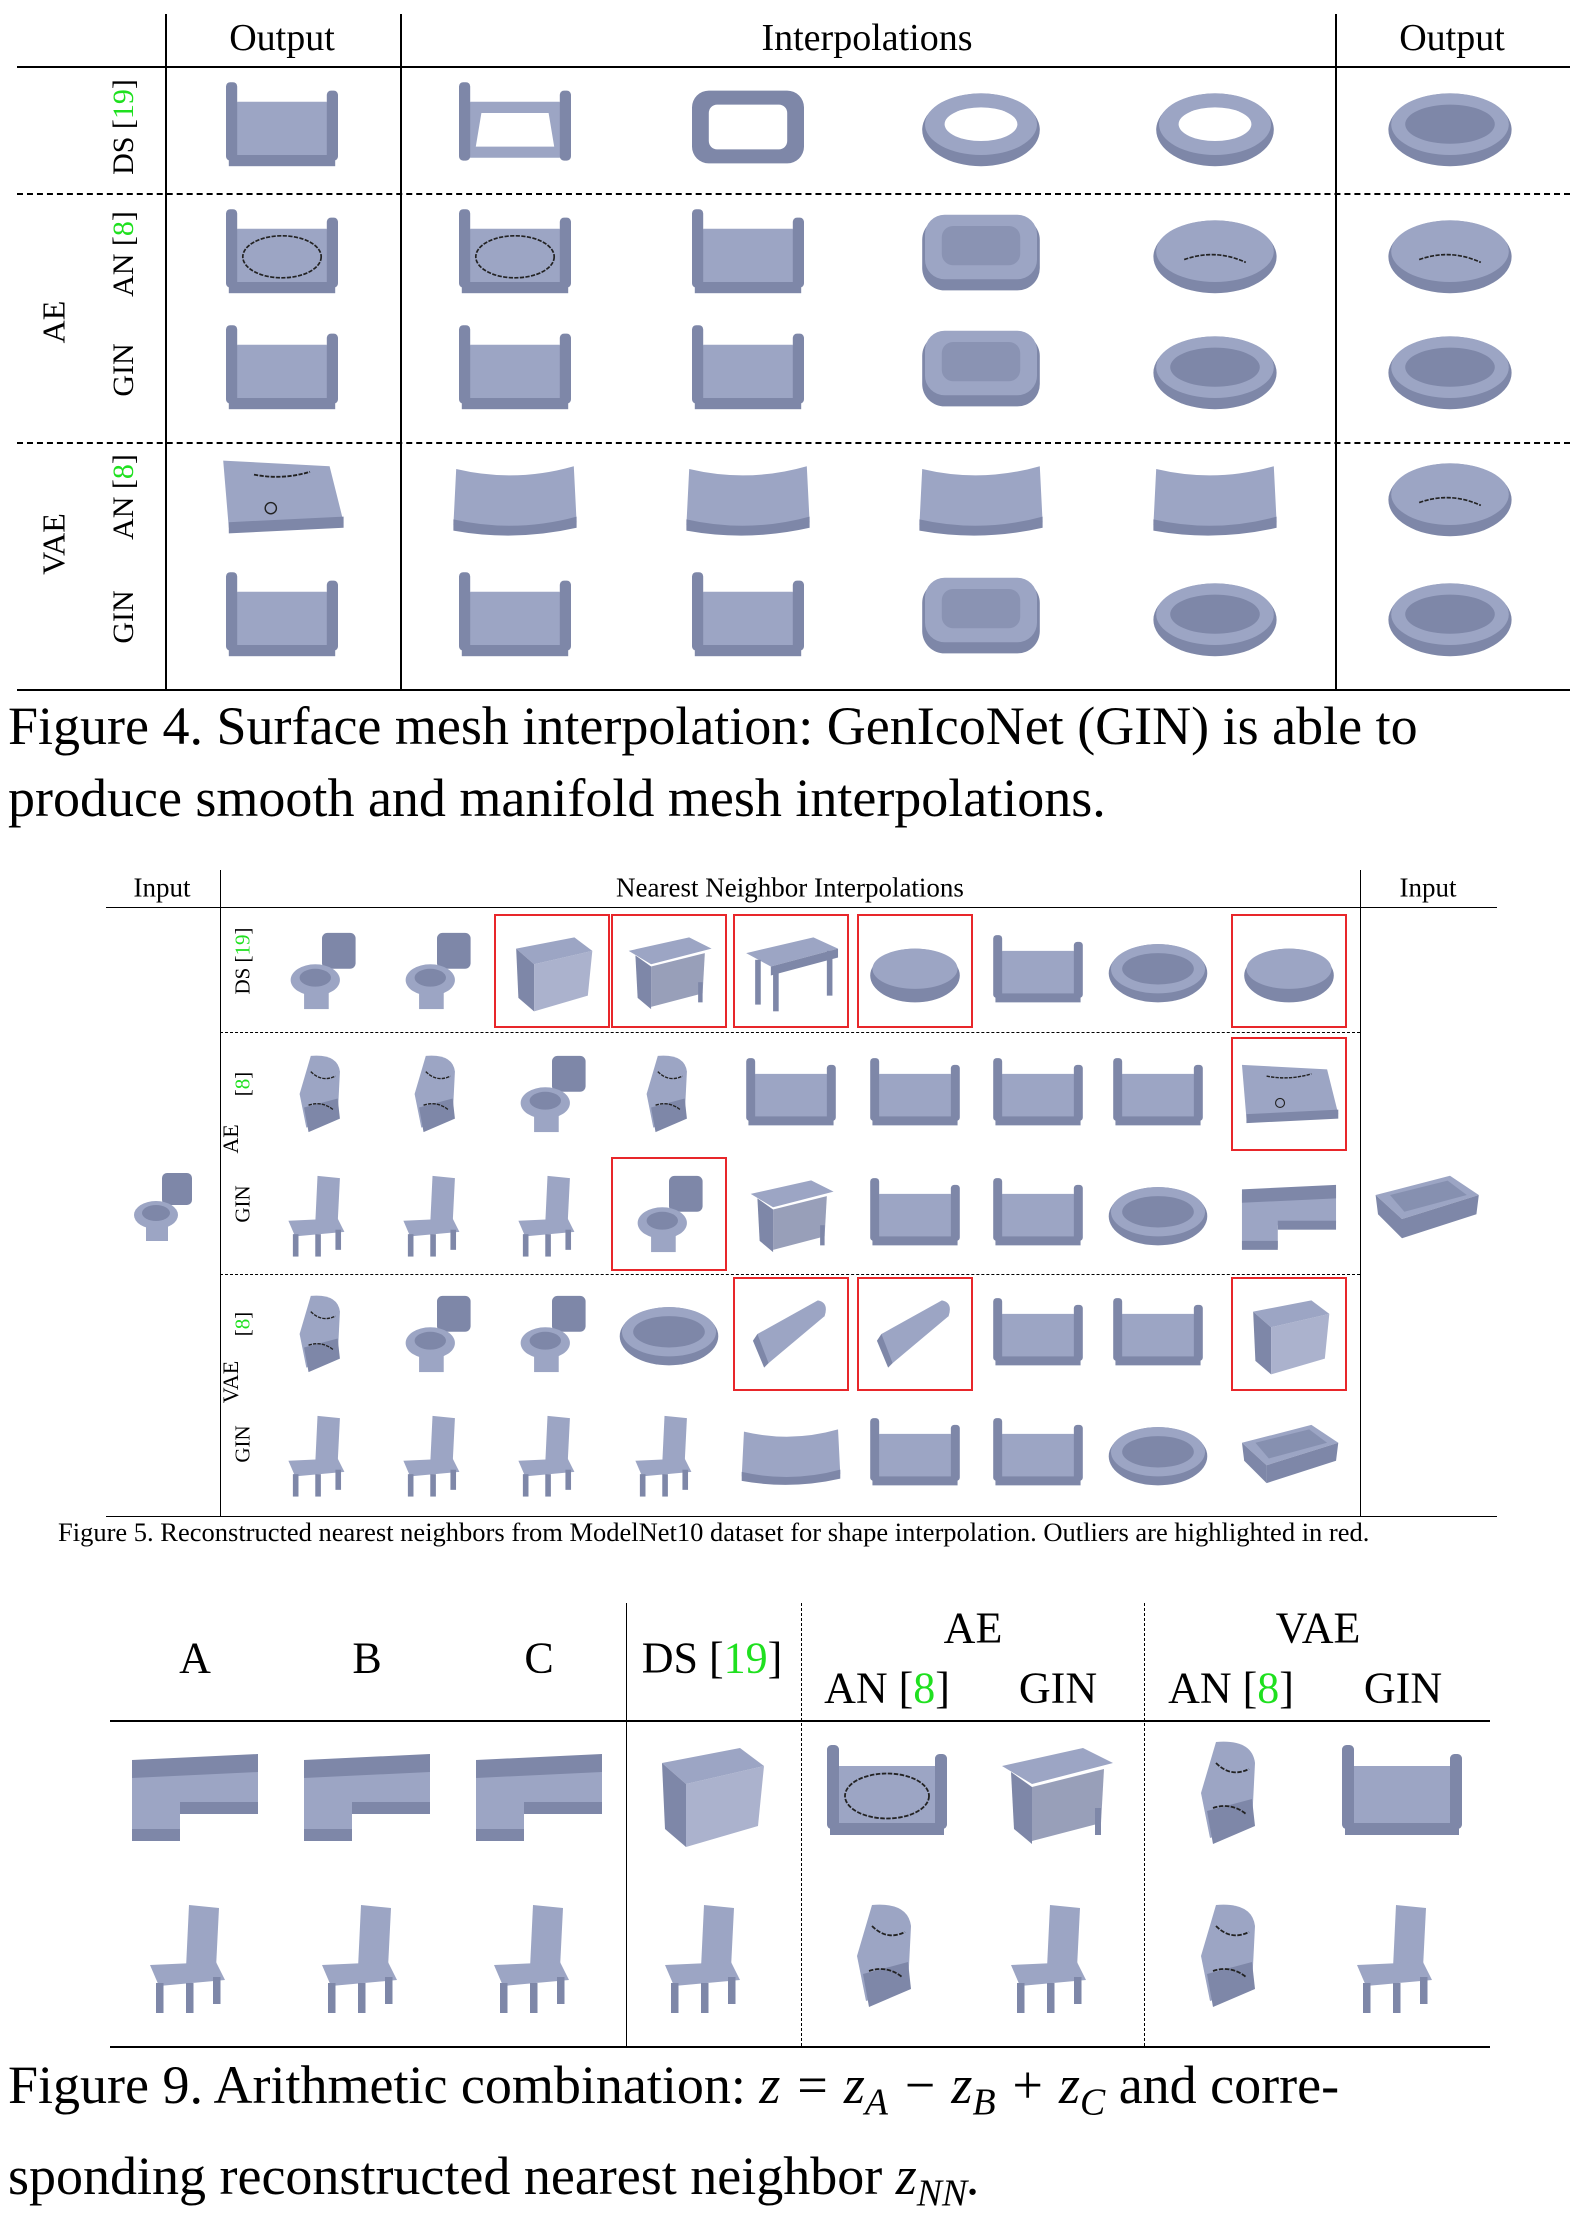 The width and height of the screenshot is (1596, 2231). I want to click on row-label: AN [8], so click(124, 254).